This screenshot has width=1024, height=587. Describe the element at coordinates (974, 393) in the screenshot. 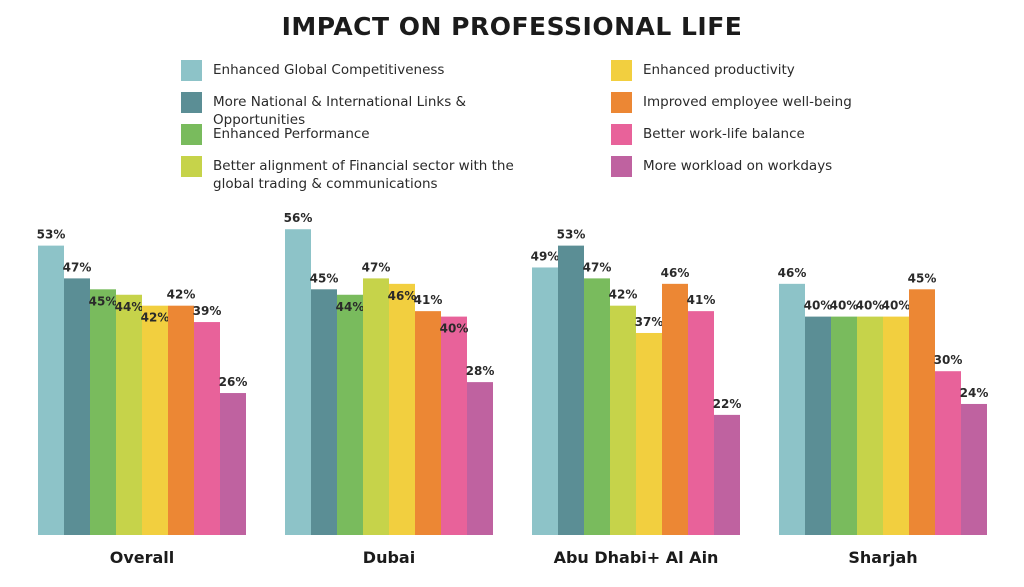

I see `bar-value-label: 24%` at that location.